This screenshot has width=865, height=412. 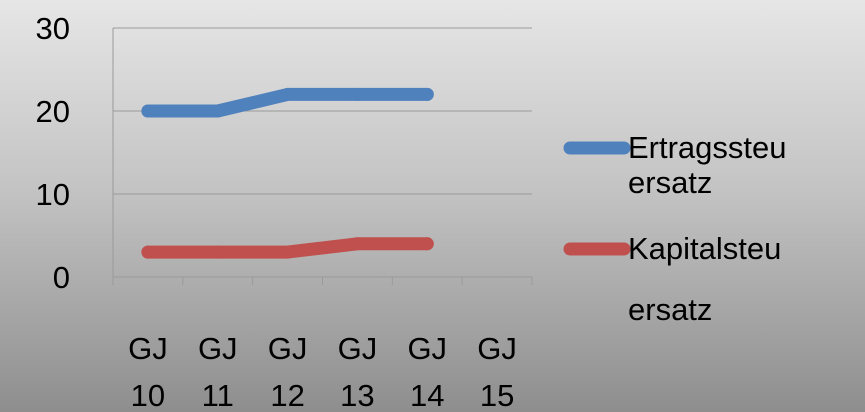 What do you see at coordinates (53, 194) in the screenshot?
I see `y-tick-label: 10` at bounding box center [53, 194].